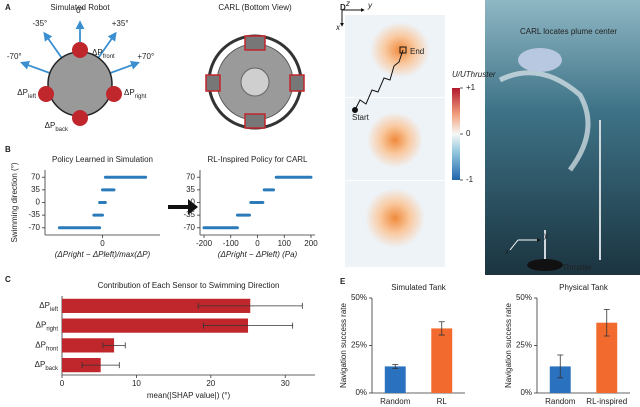 The height and width of the screenshot is (407, 640). Describe the element at coordinates (189, 395) in the screenshot. I see `x-axis-label: mean(|SHAP value|) (°)` at that location.